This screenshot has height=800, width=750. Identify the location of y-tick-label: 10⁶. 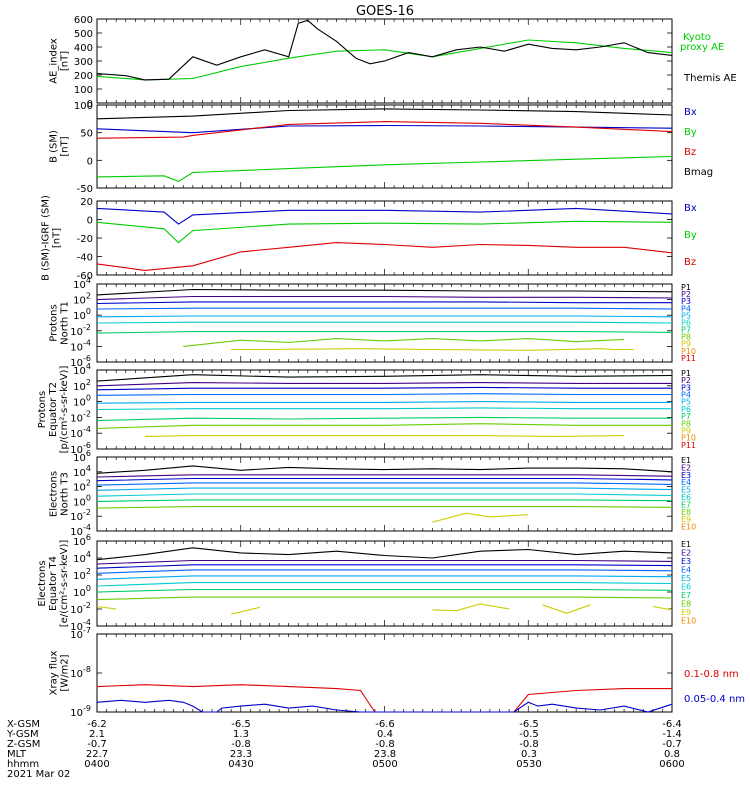
(82, 540).